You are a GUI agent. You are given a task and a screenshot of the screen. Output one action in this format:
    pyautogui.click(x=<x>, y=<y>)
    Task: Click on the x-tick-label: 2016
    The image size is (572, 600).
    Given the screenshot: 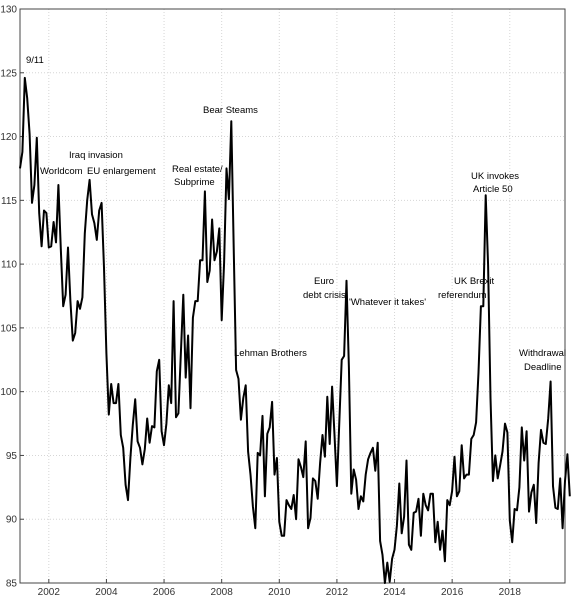 What is the action you would take?
    pyautogui.click(x=452, y=592)
    